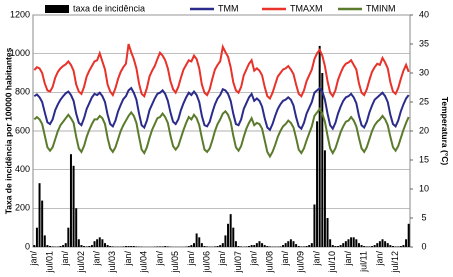 The width and height of the screenshot is (453, 277). What do you see at coordinates (424, 14) in the screenshot?
I see `y2-tick-label: 40` at bounding box center [424, 14].